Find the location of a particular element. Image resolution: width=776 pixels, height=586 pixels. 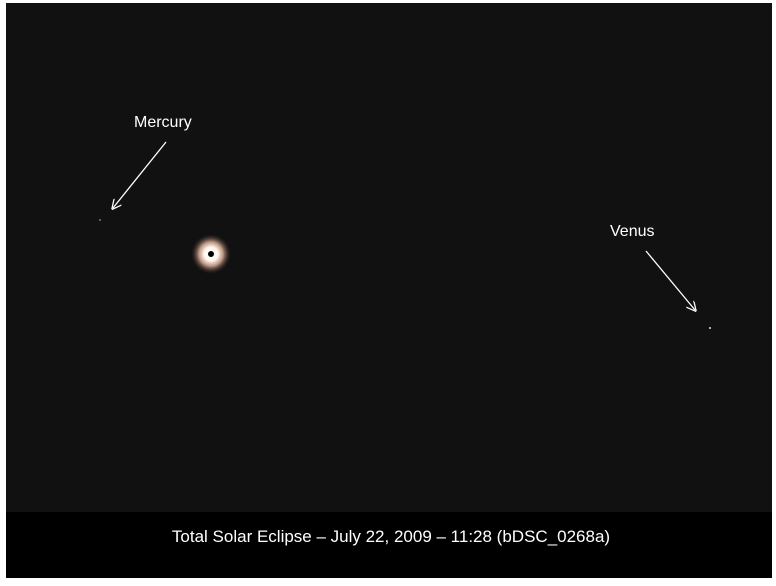

caption-bar is located at coordinates (389, 545).